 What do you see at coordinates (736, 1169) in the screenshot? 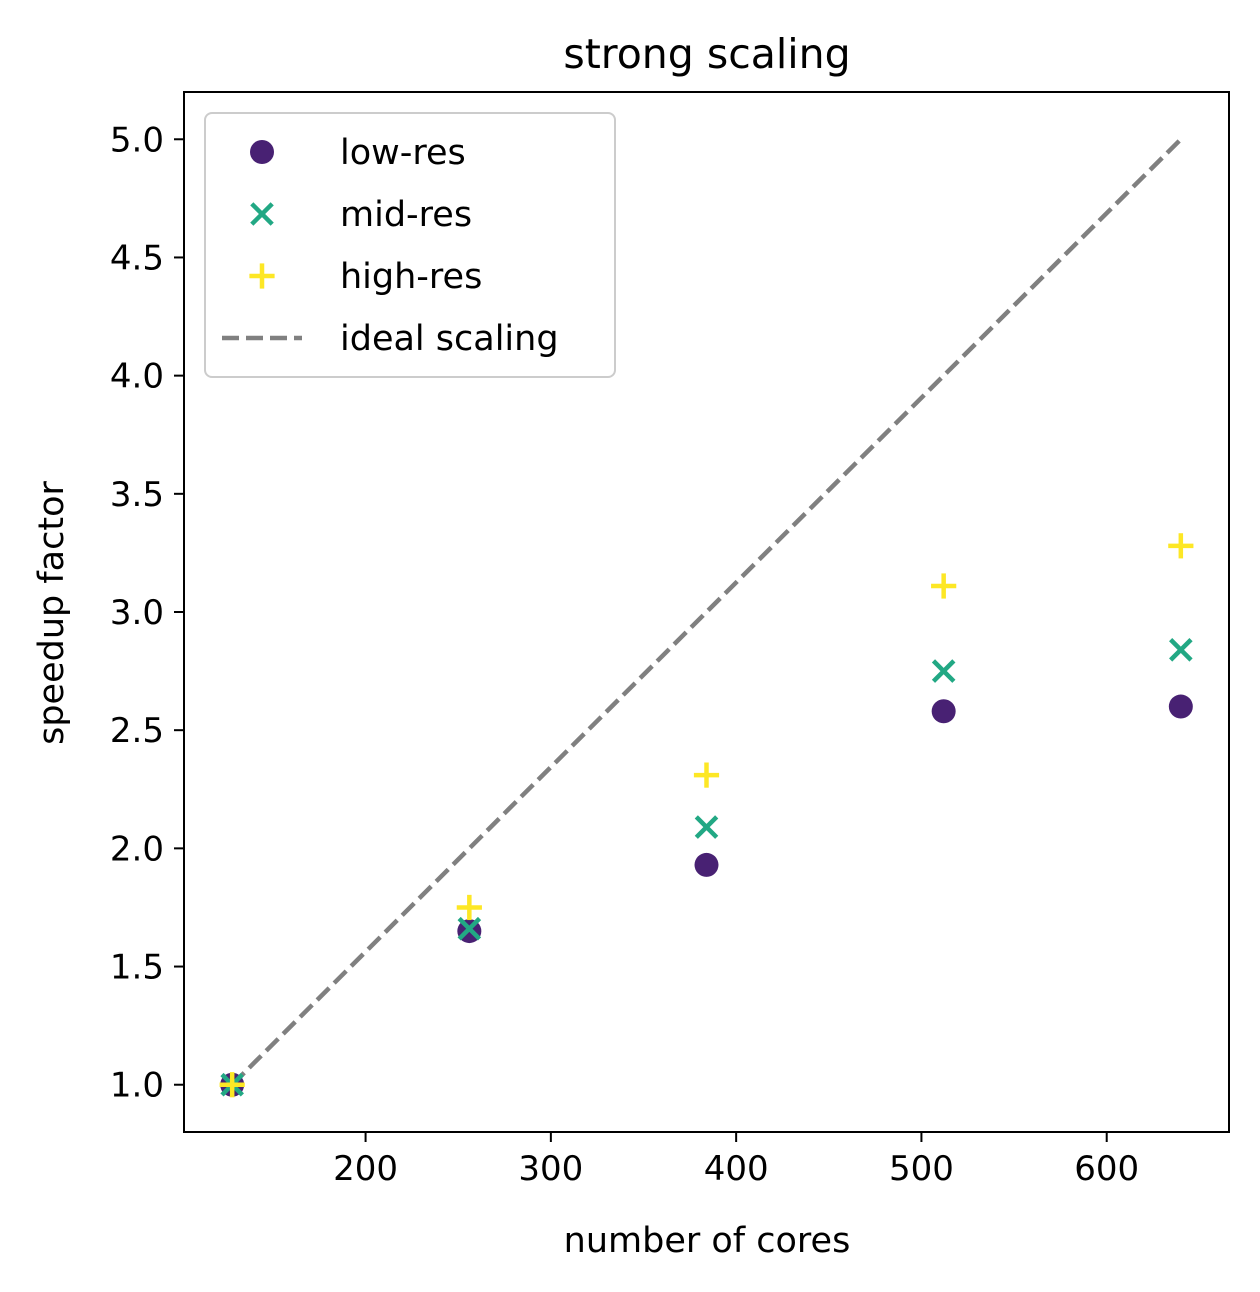
I see `x-tick-label: 400` at bounding box center [736, 1169].